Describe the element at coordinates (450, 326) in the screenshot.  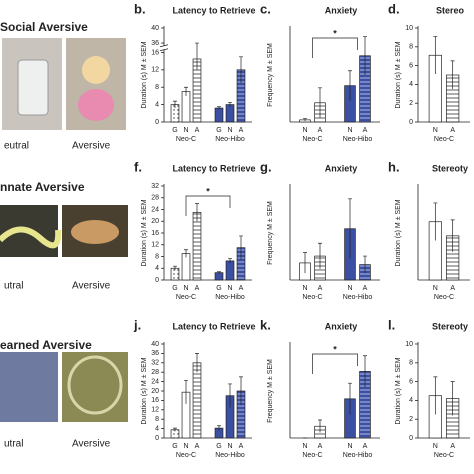
I see `chart-title: Stereoty` at that location.